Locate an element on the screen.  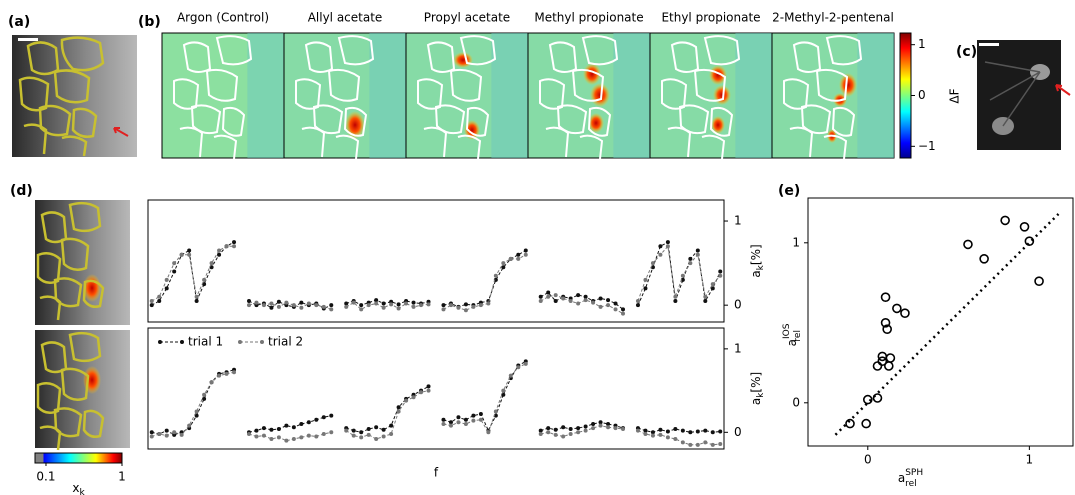
x-tick-label: 0 is located at coordinates (868, 460).